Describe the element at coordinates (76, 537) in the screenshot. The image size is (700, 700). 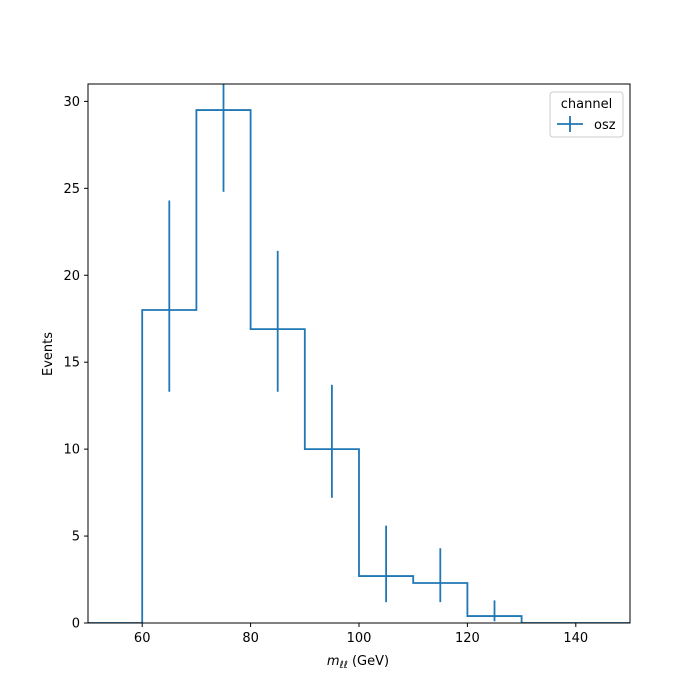
I see `y-tick-label: 5` at that location.